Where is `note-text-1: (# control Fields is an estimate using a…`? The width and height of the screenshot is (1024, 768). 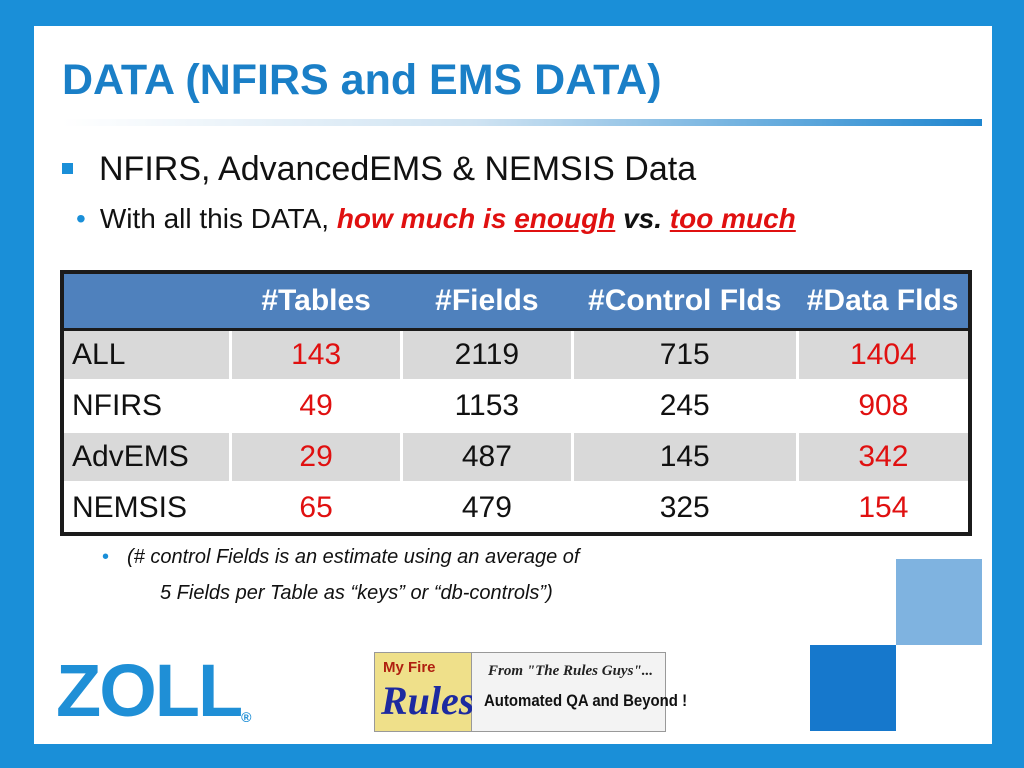
note-text-1: (# control Fields is an estimate using a… is located at coordinates (353, 557).